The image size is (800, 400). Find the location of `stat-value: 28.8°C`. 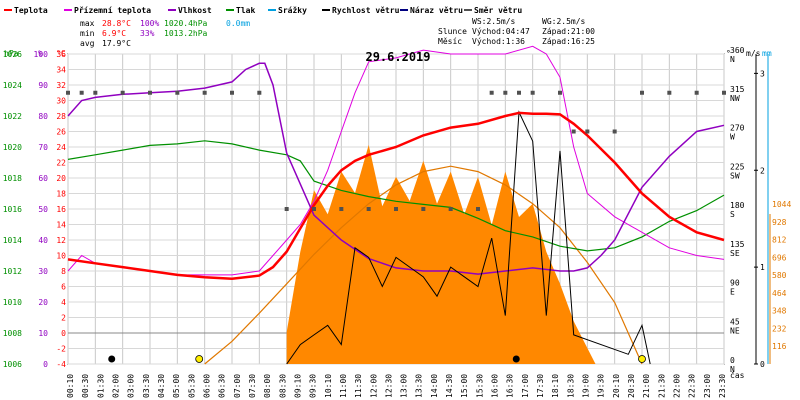

stat-value: 28.8°C is located at coordinates (116, 23).